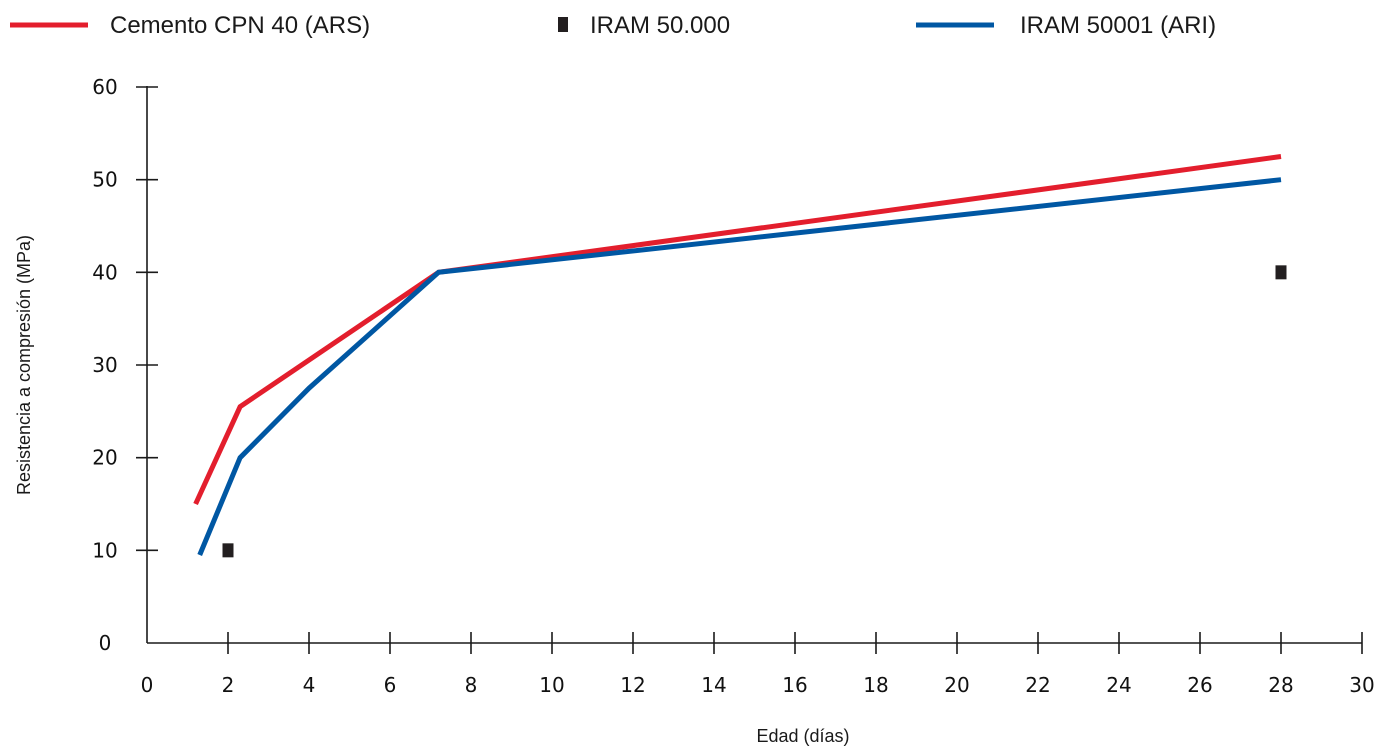 This screenshot has width=1380, height=747. I want to click on y-tick-label: 60, so click(104, 87).